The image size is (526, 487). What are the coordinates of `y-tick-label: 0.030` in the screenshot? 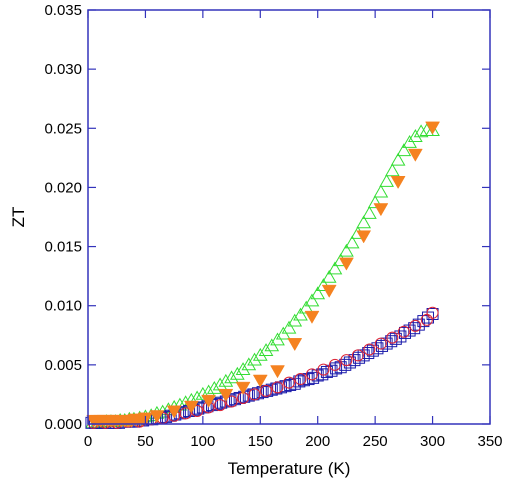 It's located at (63, 69).